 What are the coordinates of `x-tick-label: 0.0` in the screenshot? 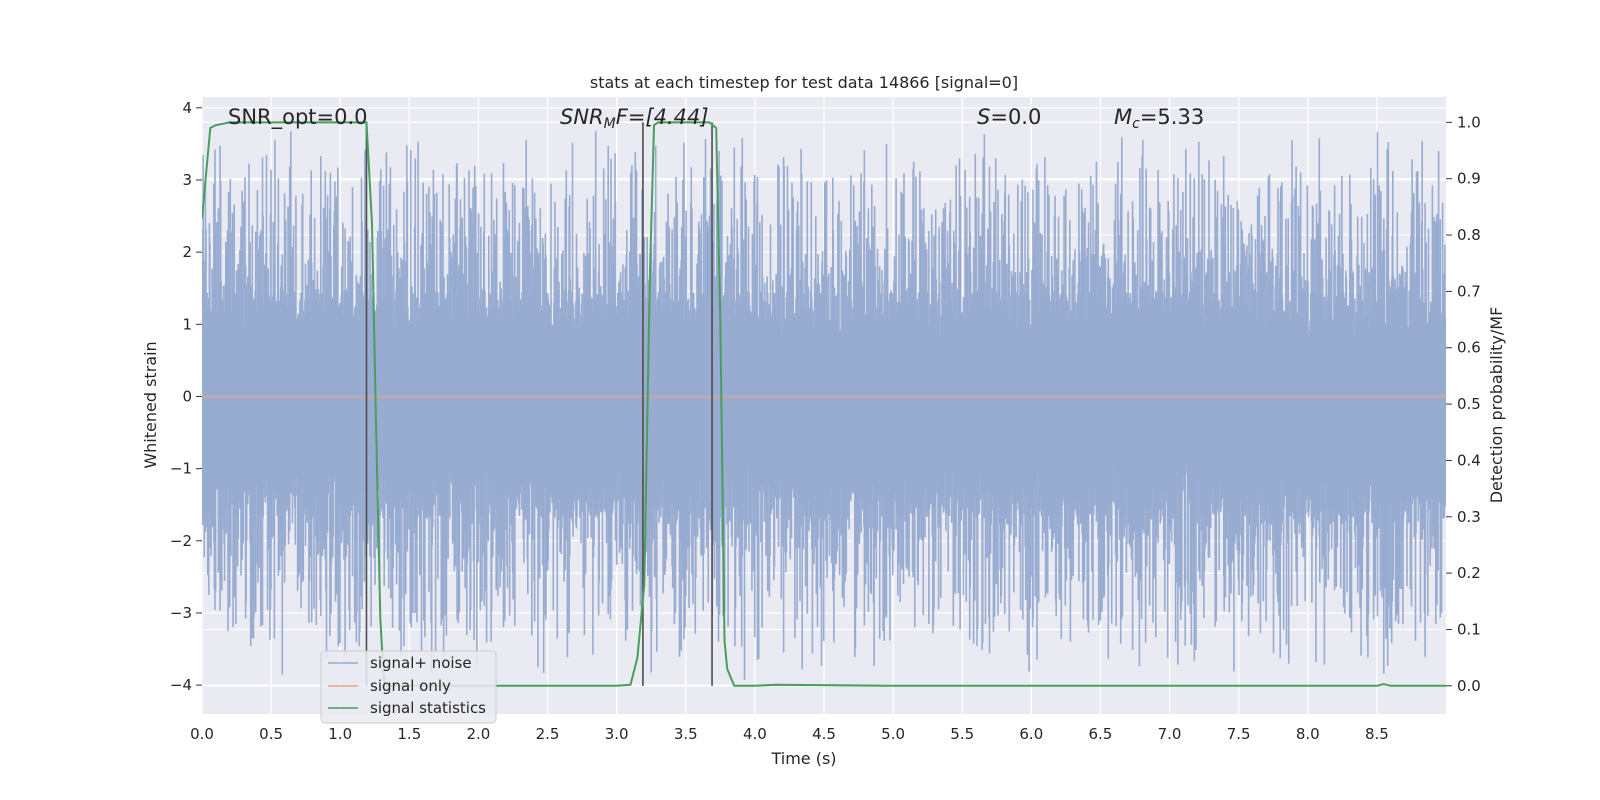 It's located at (202, 734).